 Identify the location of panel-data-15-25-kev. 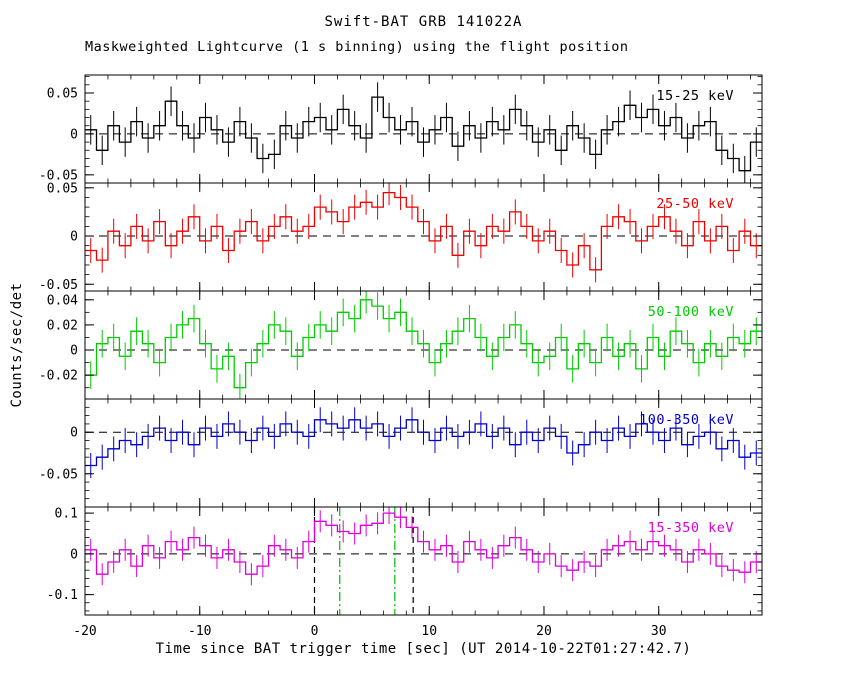
(423, 132).